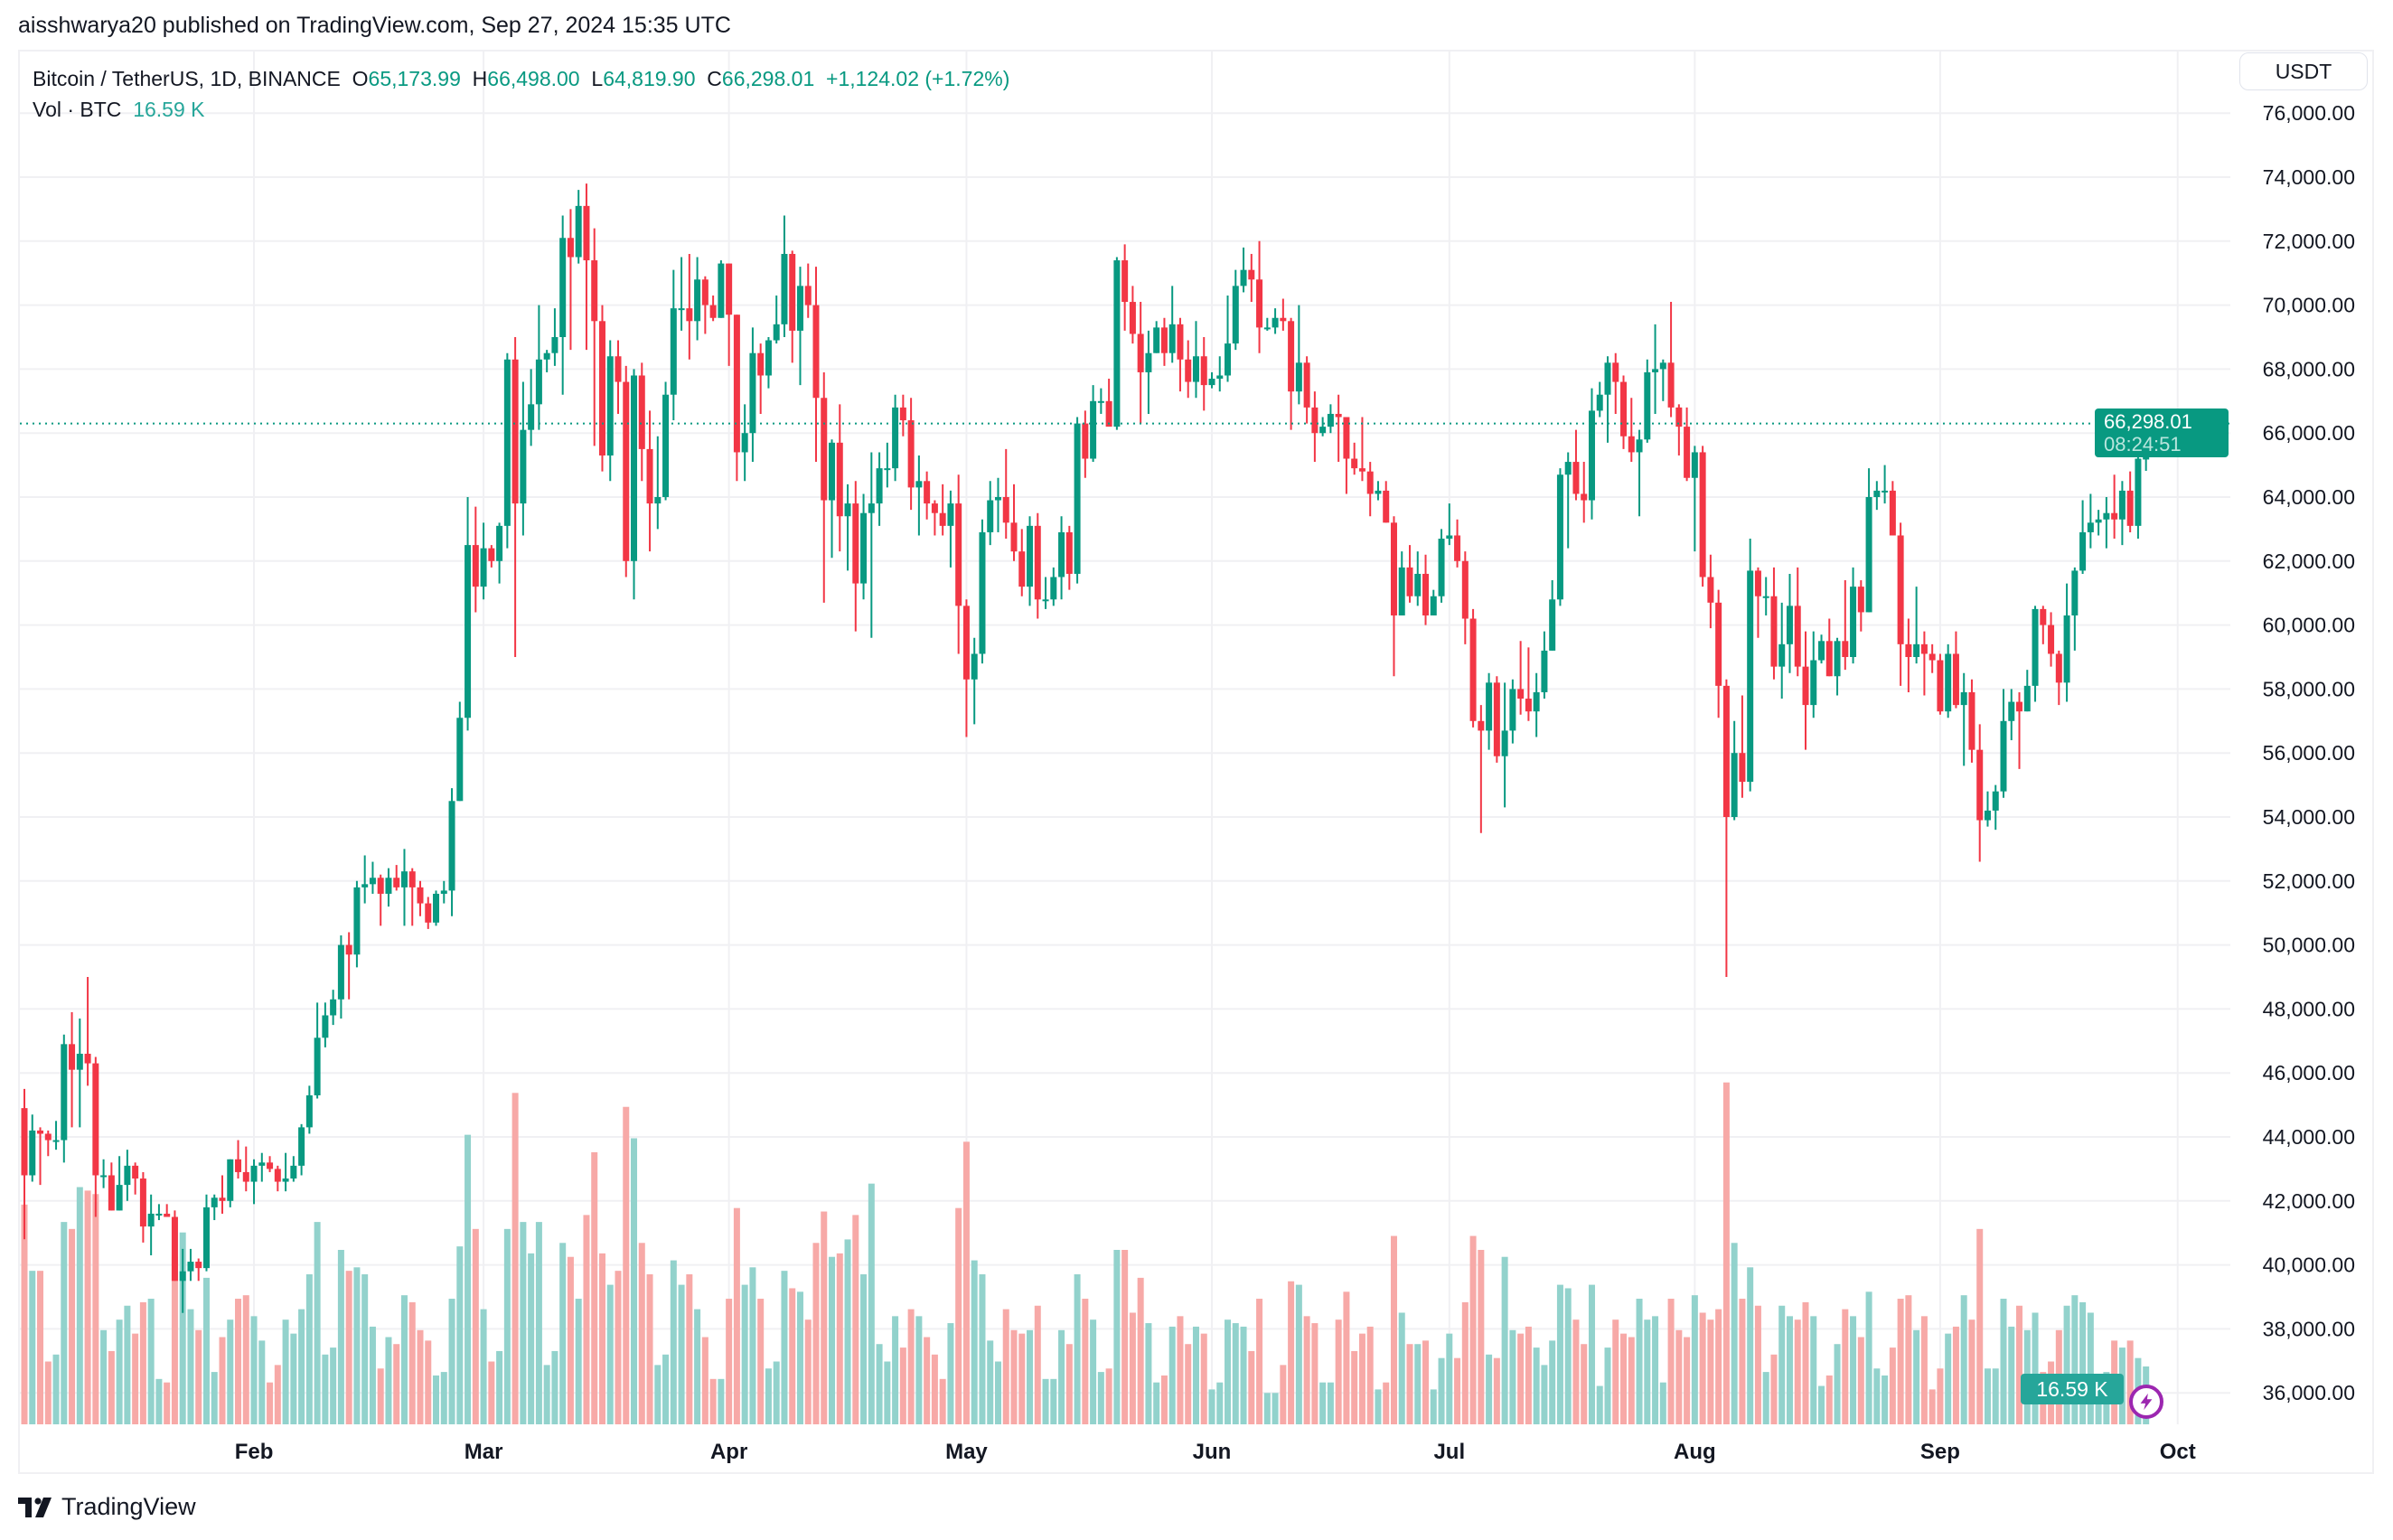 The width and height of the screenshot is (2393, 1540). Describe the element at coordinates (187, 78) in the screenshot. I see `legend-symbol: Bitcoin / TetherUS, 1D, BINANCE` at that location.